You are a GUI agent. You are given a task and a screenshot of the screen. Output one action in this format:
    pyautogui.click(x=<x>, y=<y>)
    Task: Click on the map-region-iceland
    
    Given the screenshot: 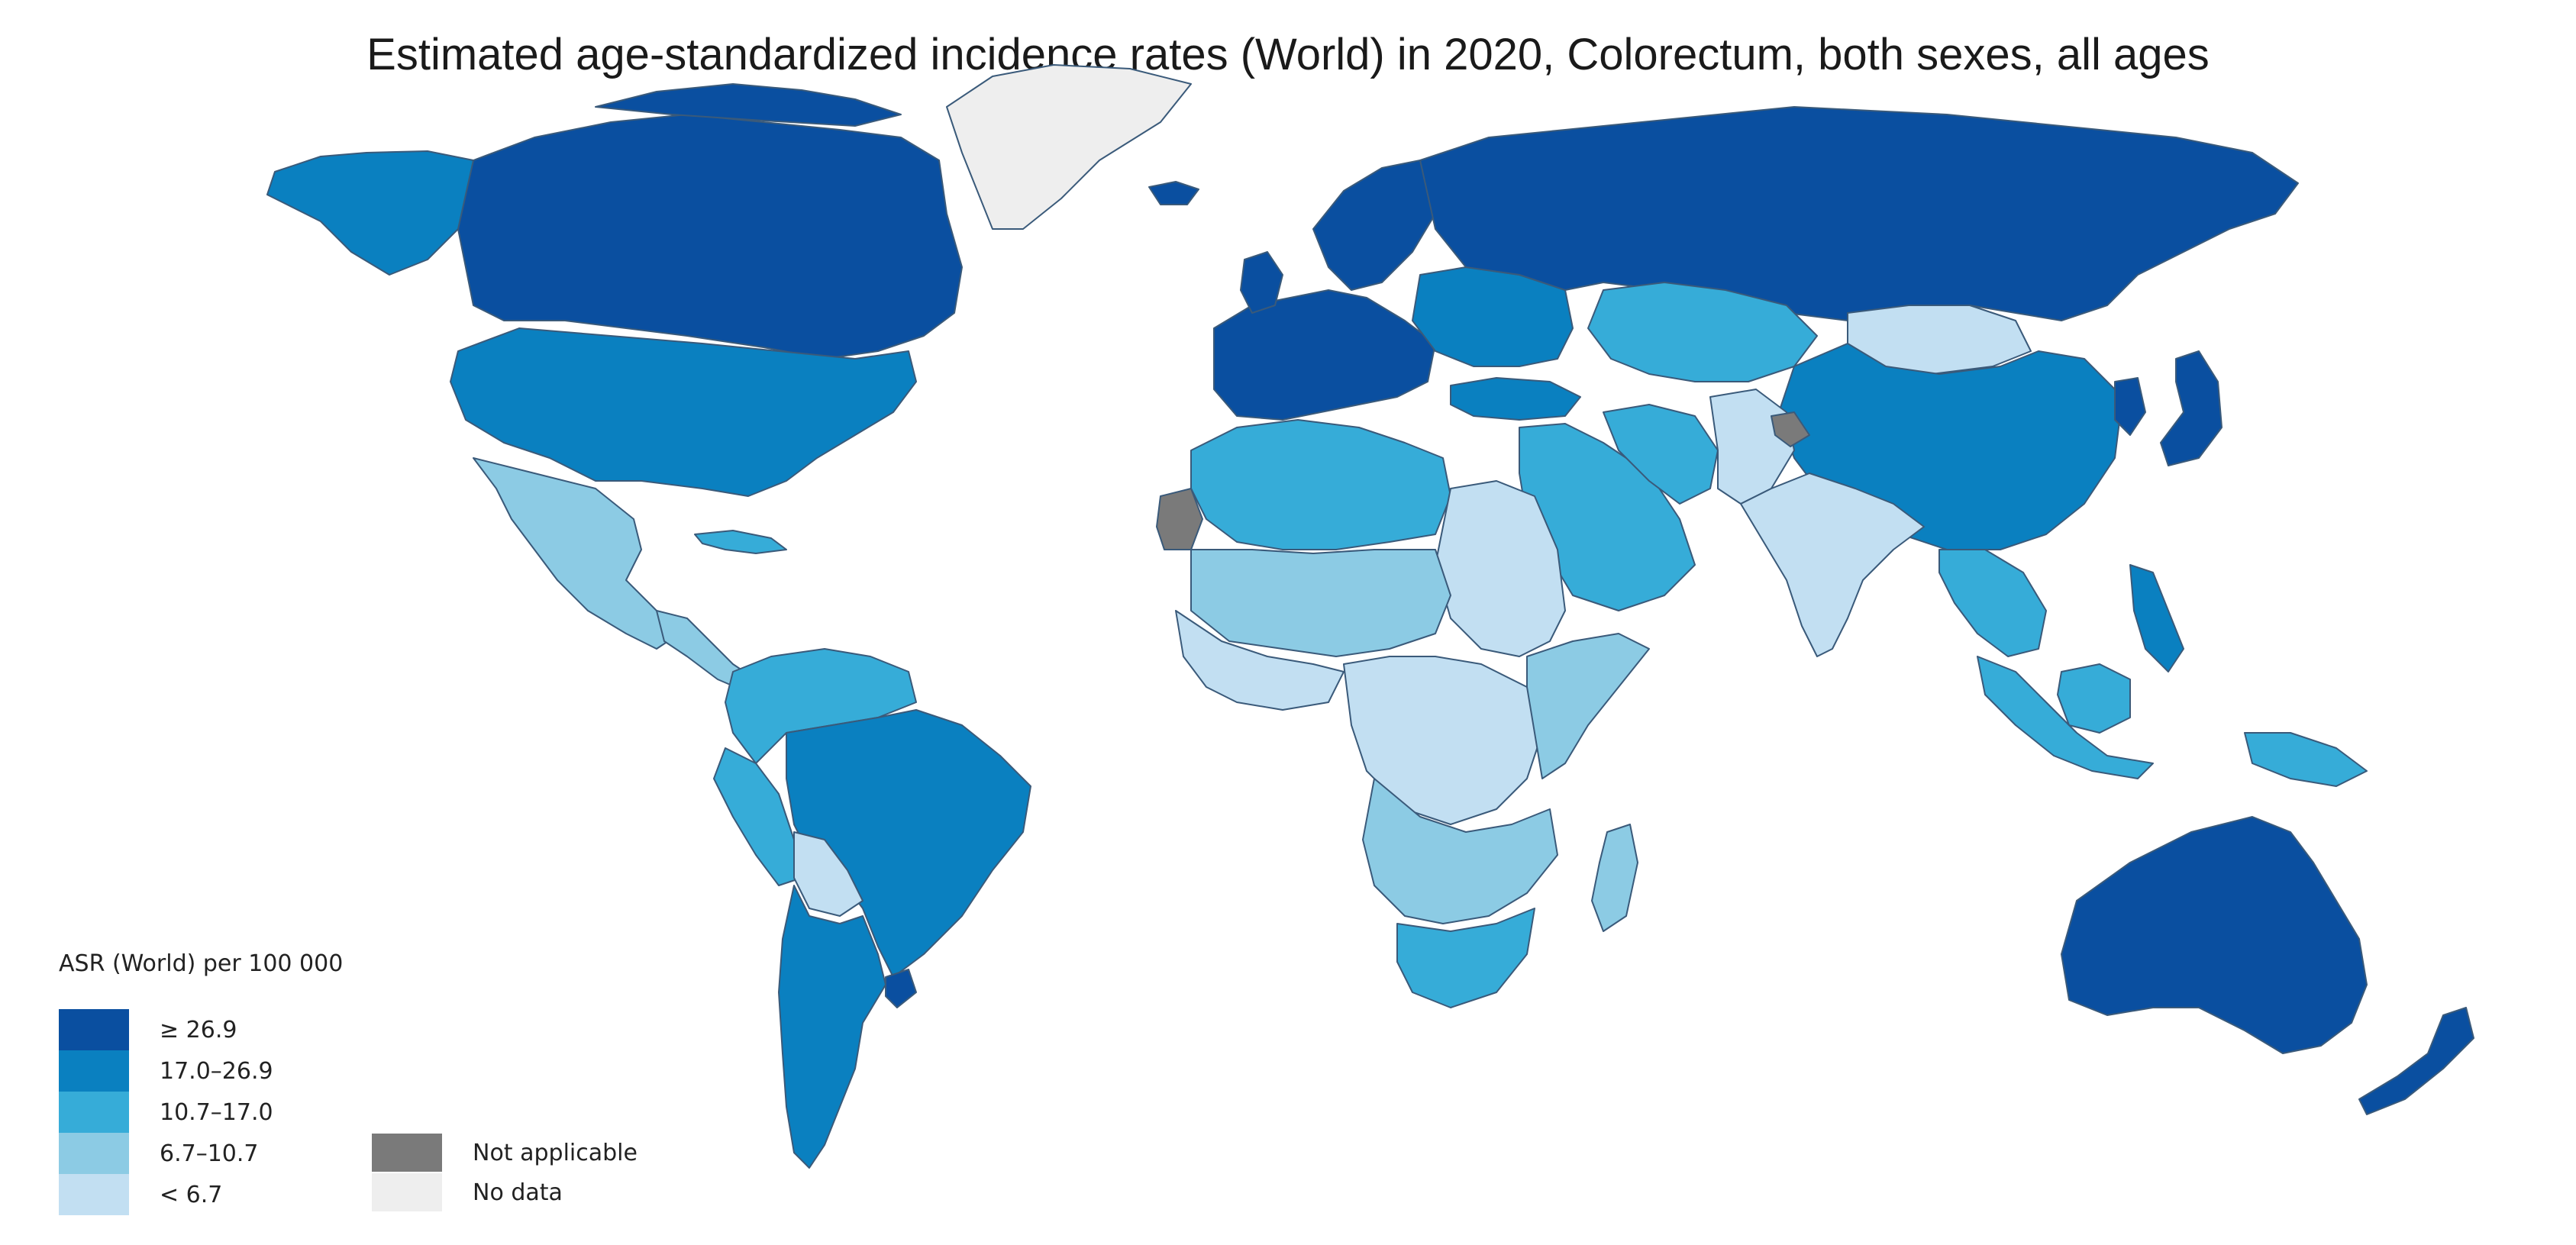 What is the action you would take?
    pyautogui.click(x=1173, y=193)
    